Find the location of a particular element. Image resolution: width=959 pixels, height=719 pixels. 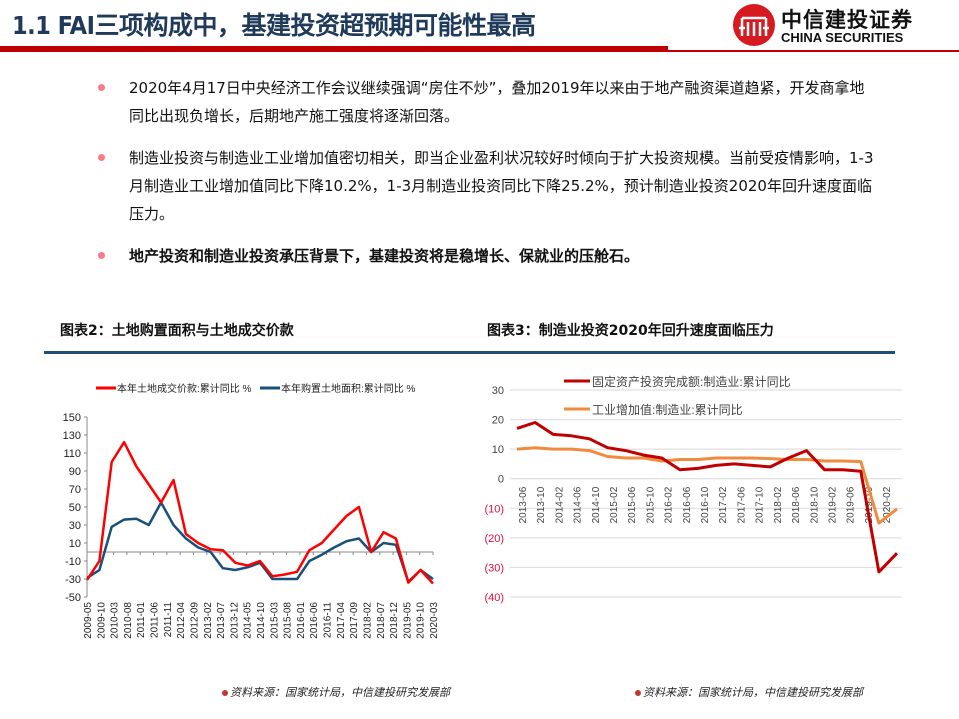

svg-text: 2015-02 is located at coordinates (614, 504).